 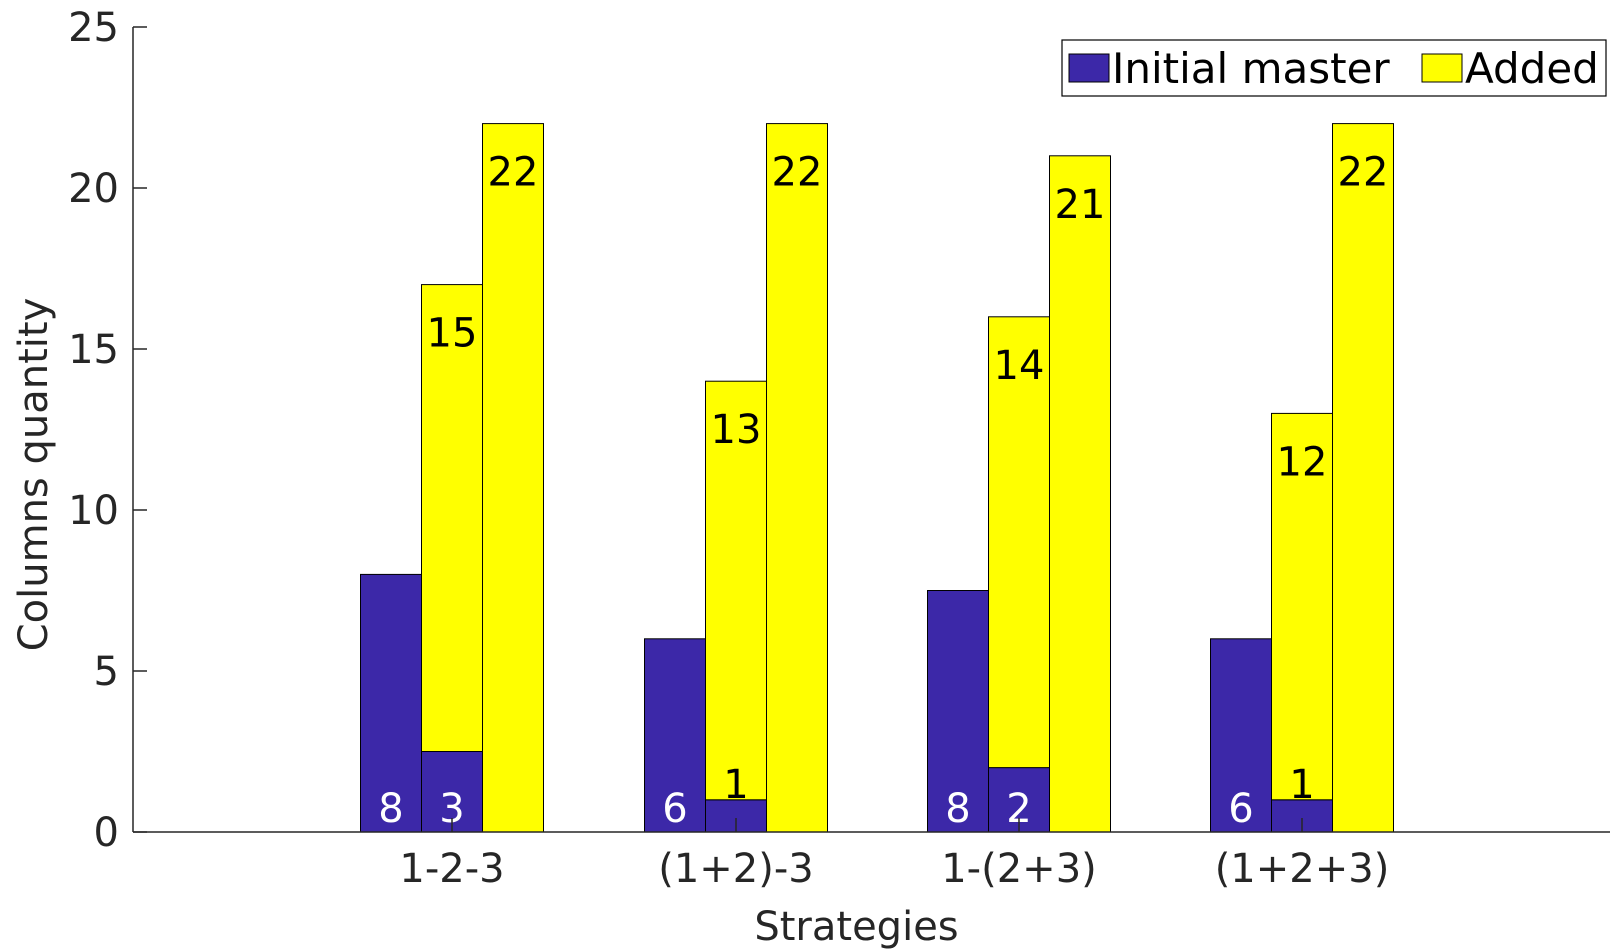 What do you see at coordinates (736, 430) in the screenshot?
I see `data-label-added: 13` at bounding box center [736, 430].